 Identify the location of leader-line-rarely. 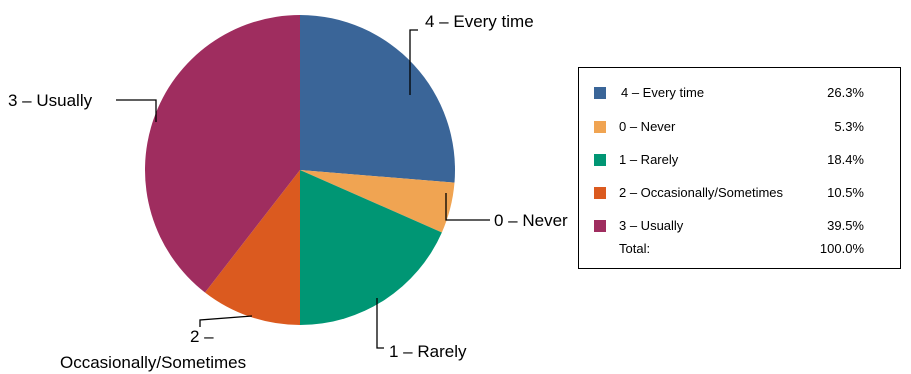
(380, 323).